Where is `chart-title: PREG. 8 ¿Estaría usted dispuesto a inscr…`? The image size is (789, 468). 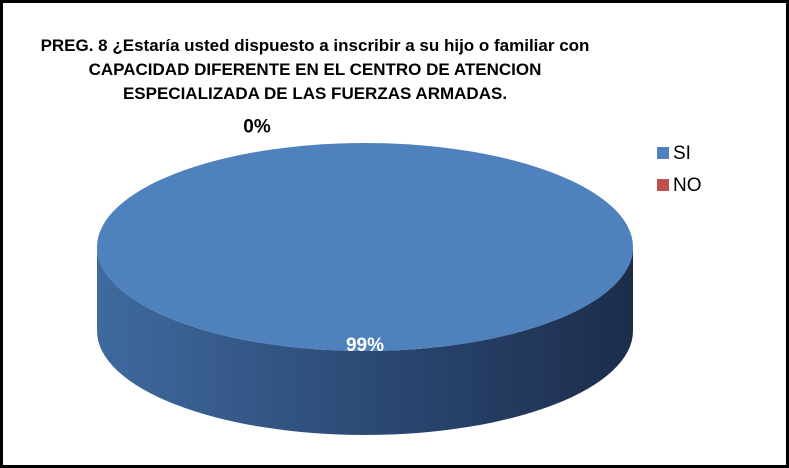 chart-title: PREG. 8 ¿Estaría usted dispuesto a inscr… is located at coordinates (315, 69).